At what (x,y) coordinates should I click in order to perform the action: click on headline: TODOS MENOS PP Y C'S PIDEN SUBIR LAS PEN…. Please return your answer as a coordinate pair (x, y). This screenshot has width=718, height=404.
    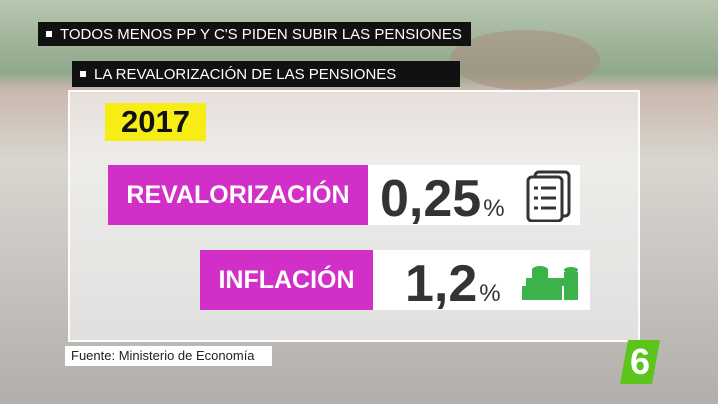
    Looking at the image, I should click on (261, 34).